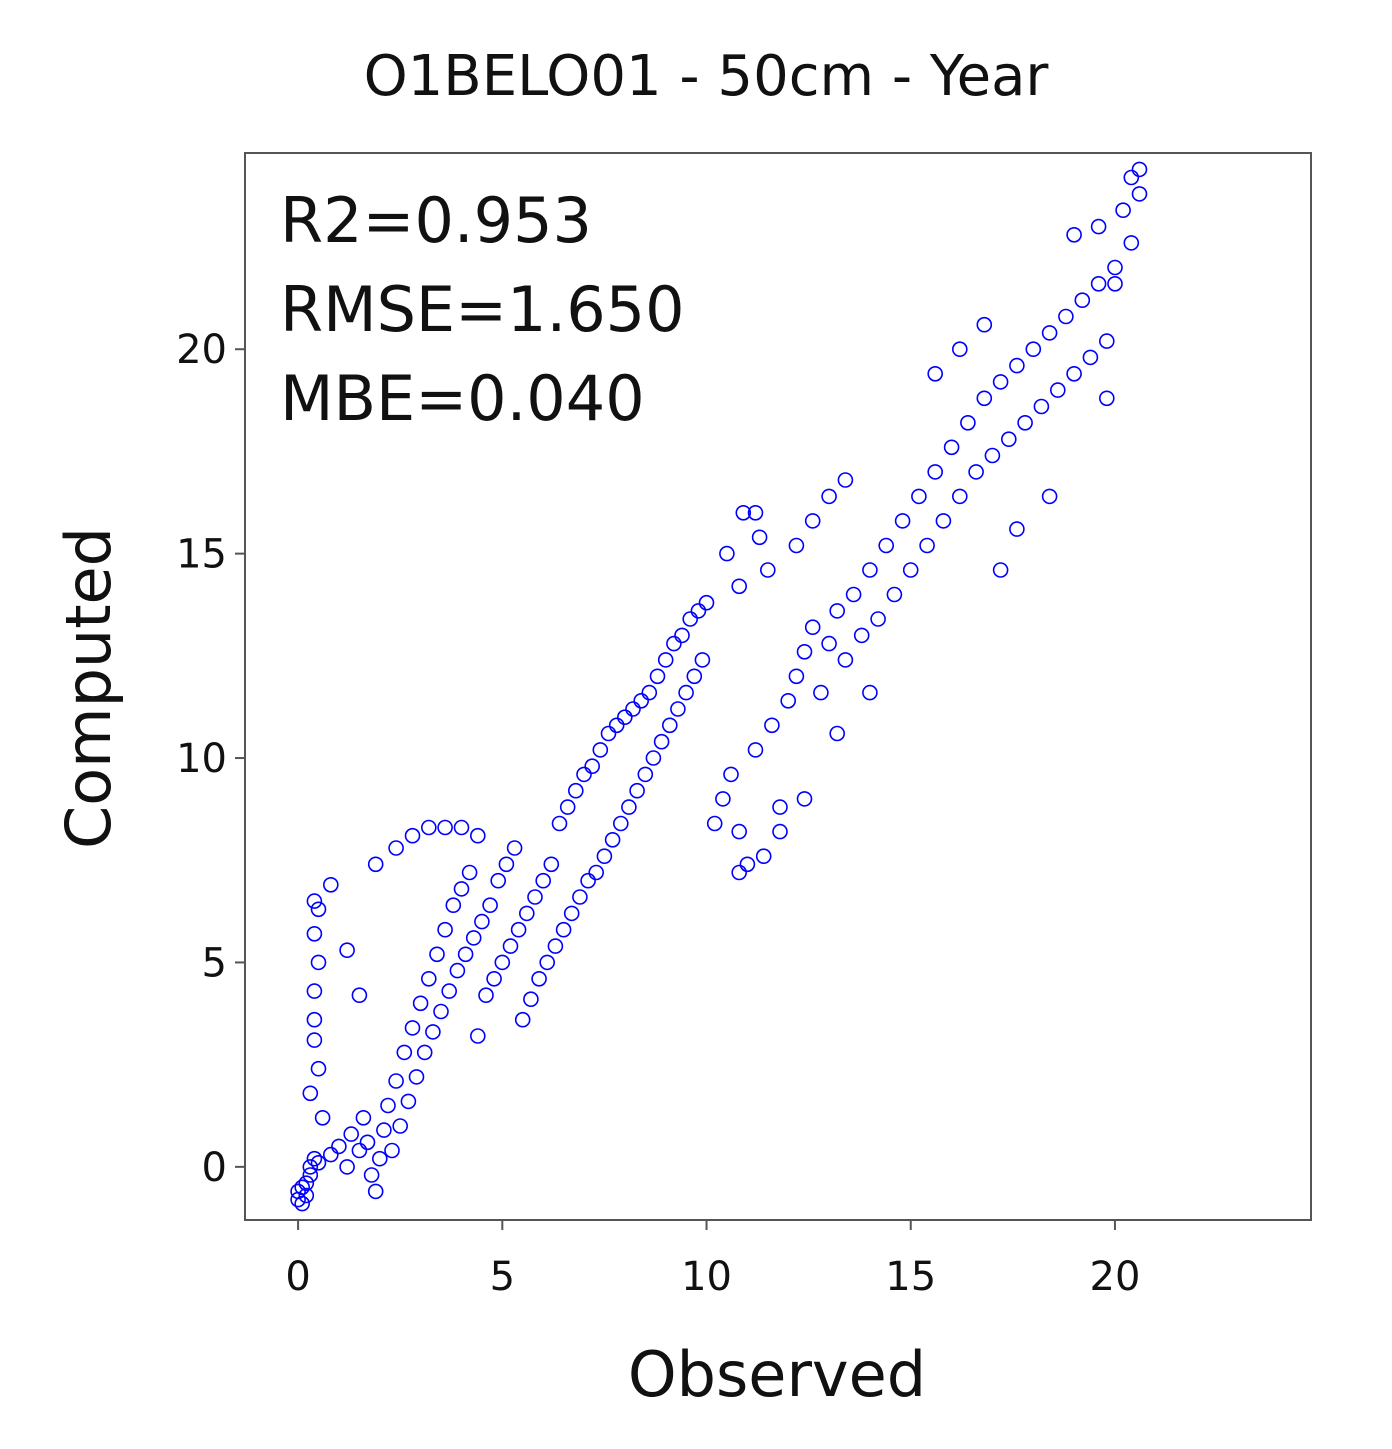 The height and width of the screenshot is (1449, 1392). I want to click on x-tick-label: 0, so click(297, 1277).